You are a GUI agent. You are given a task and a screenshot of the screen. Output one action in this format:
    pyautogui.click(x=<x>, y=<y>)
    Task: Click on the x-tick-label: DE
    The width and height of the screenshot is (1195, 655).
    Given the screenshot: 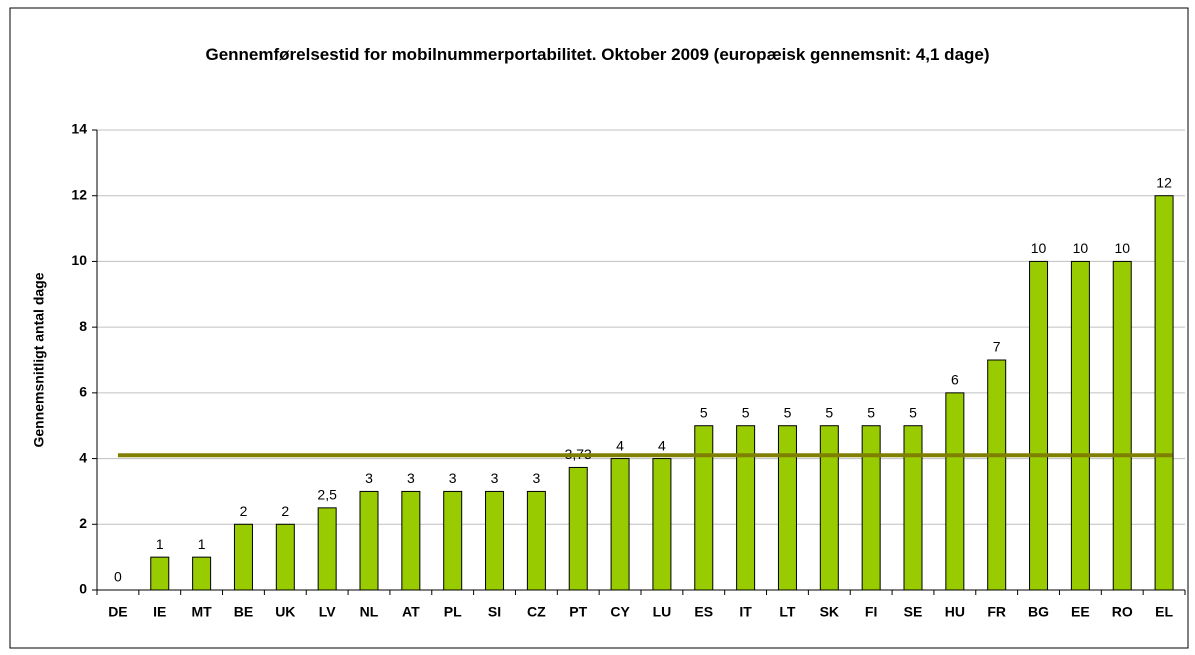 What is the action you would take?
    pyautogui.click(x=117, y=612)
    